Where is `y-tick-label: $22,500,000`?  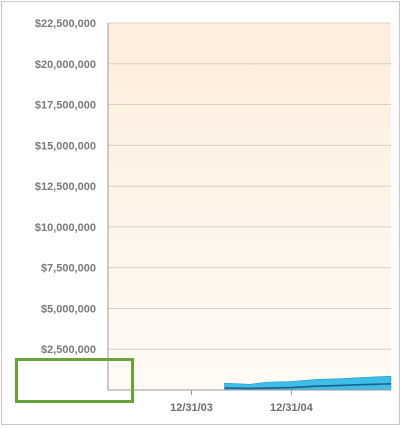 y-tick-label: $22,500,000 is located at coordinates (65, 24).